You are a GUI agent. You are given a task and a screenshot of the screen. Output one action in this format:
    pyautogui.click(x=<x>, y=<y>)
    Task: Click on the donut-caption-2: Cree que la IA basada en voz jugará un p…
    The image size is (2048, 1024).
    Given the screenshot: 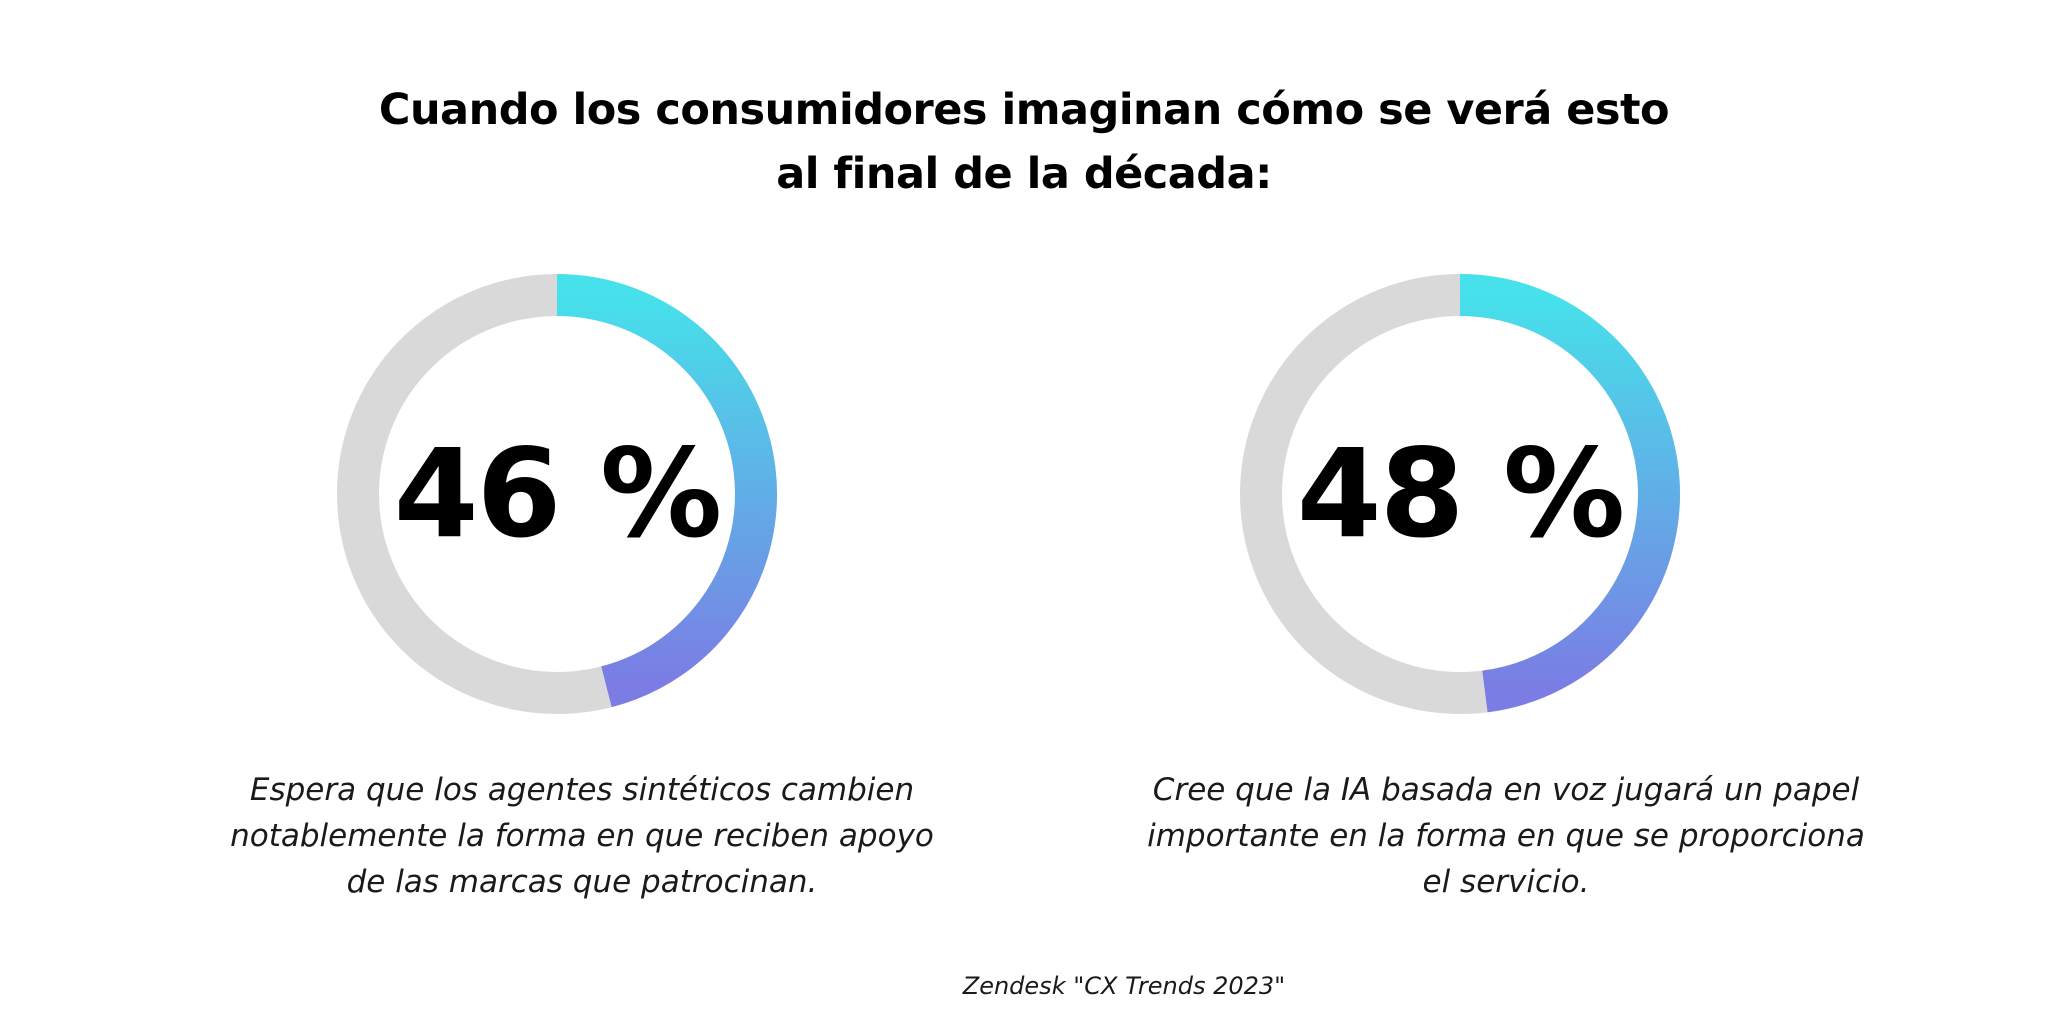 What is the action you would take?
    pyautogui.click(x=1506, y=836)
    